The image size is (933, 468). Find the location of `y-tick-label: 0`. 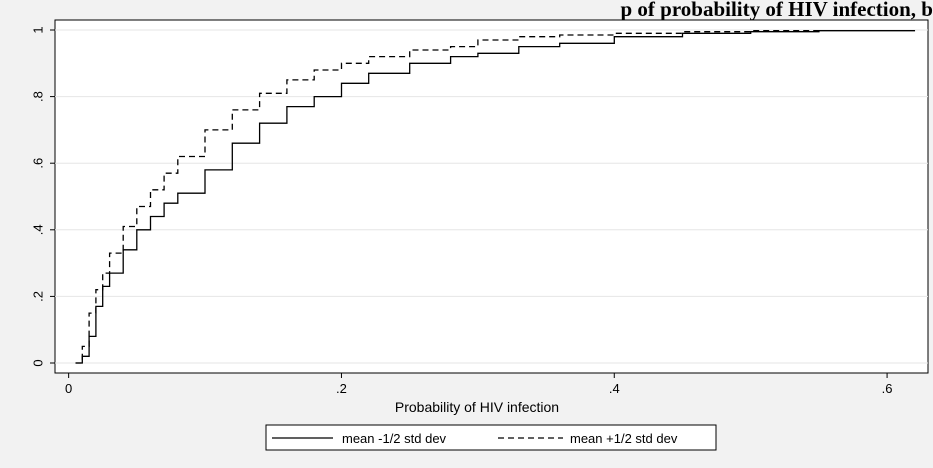

y-tick-label: 0 is located at coordinates (38, 362).